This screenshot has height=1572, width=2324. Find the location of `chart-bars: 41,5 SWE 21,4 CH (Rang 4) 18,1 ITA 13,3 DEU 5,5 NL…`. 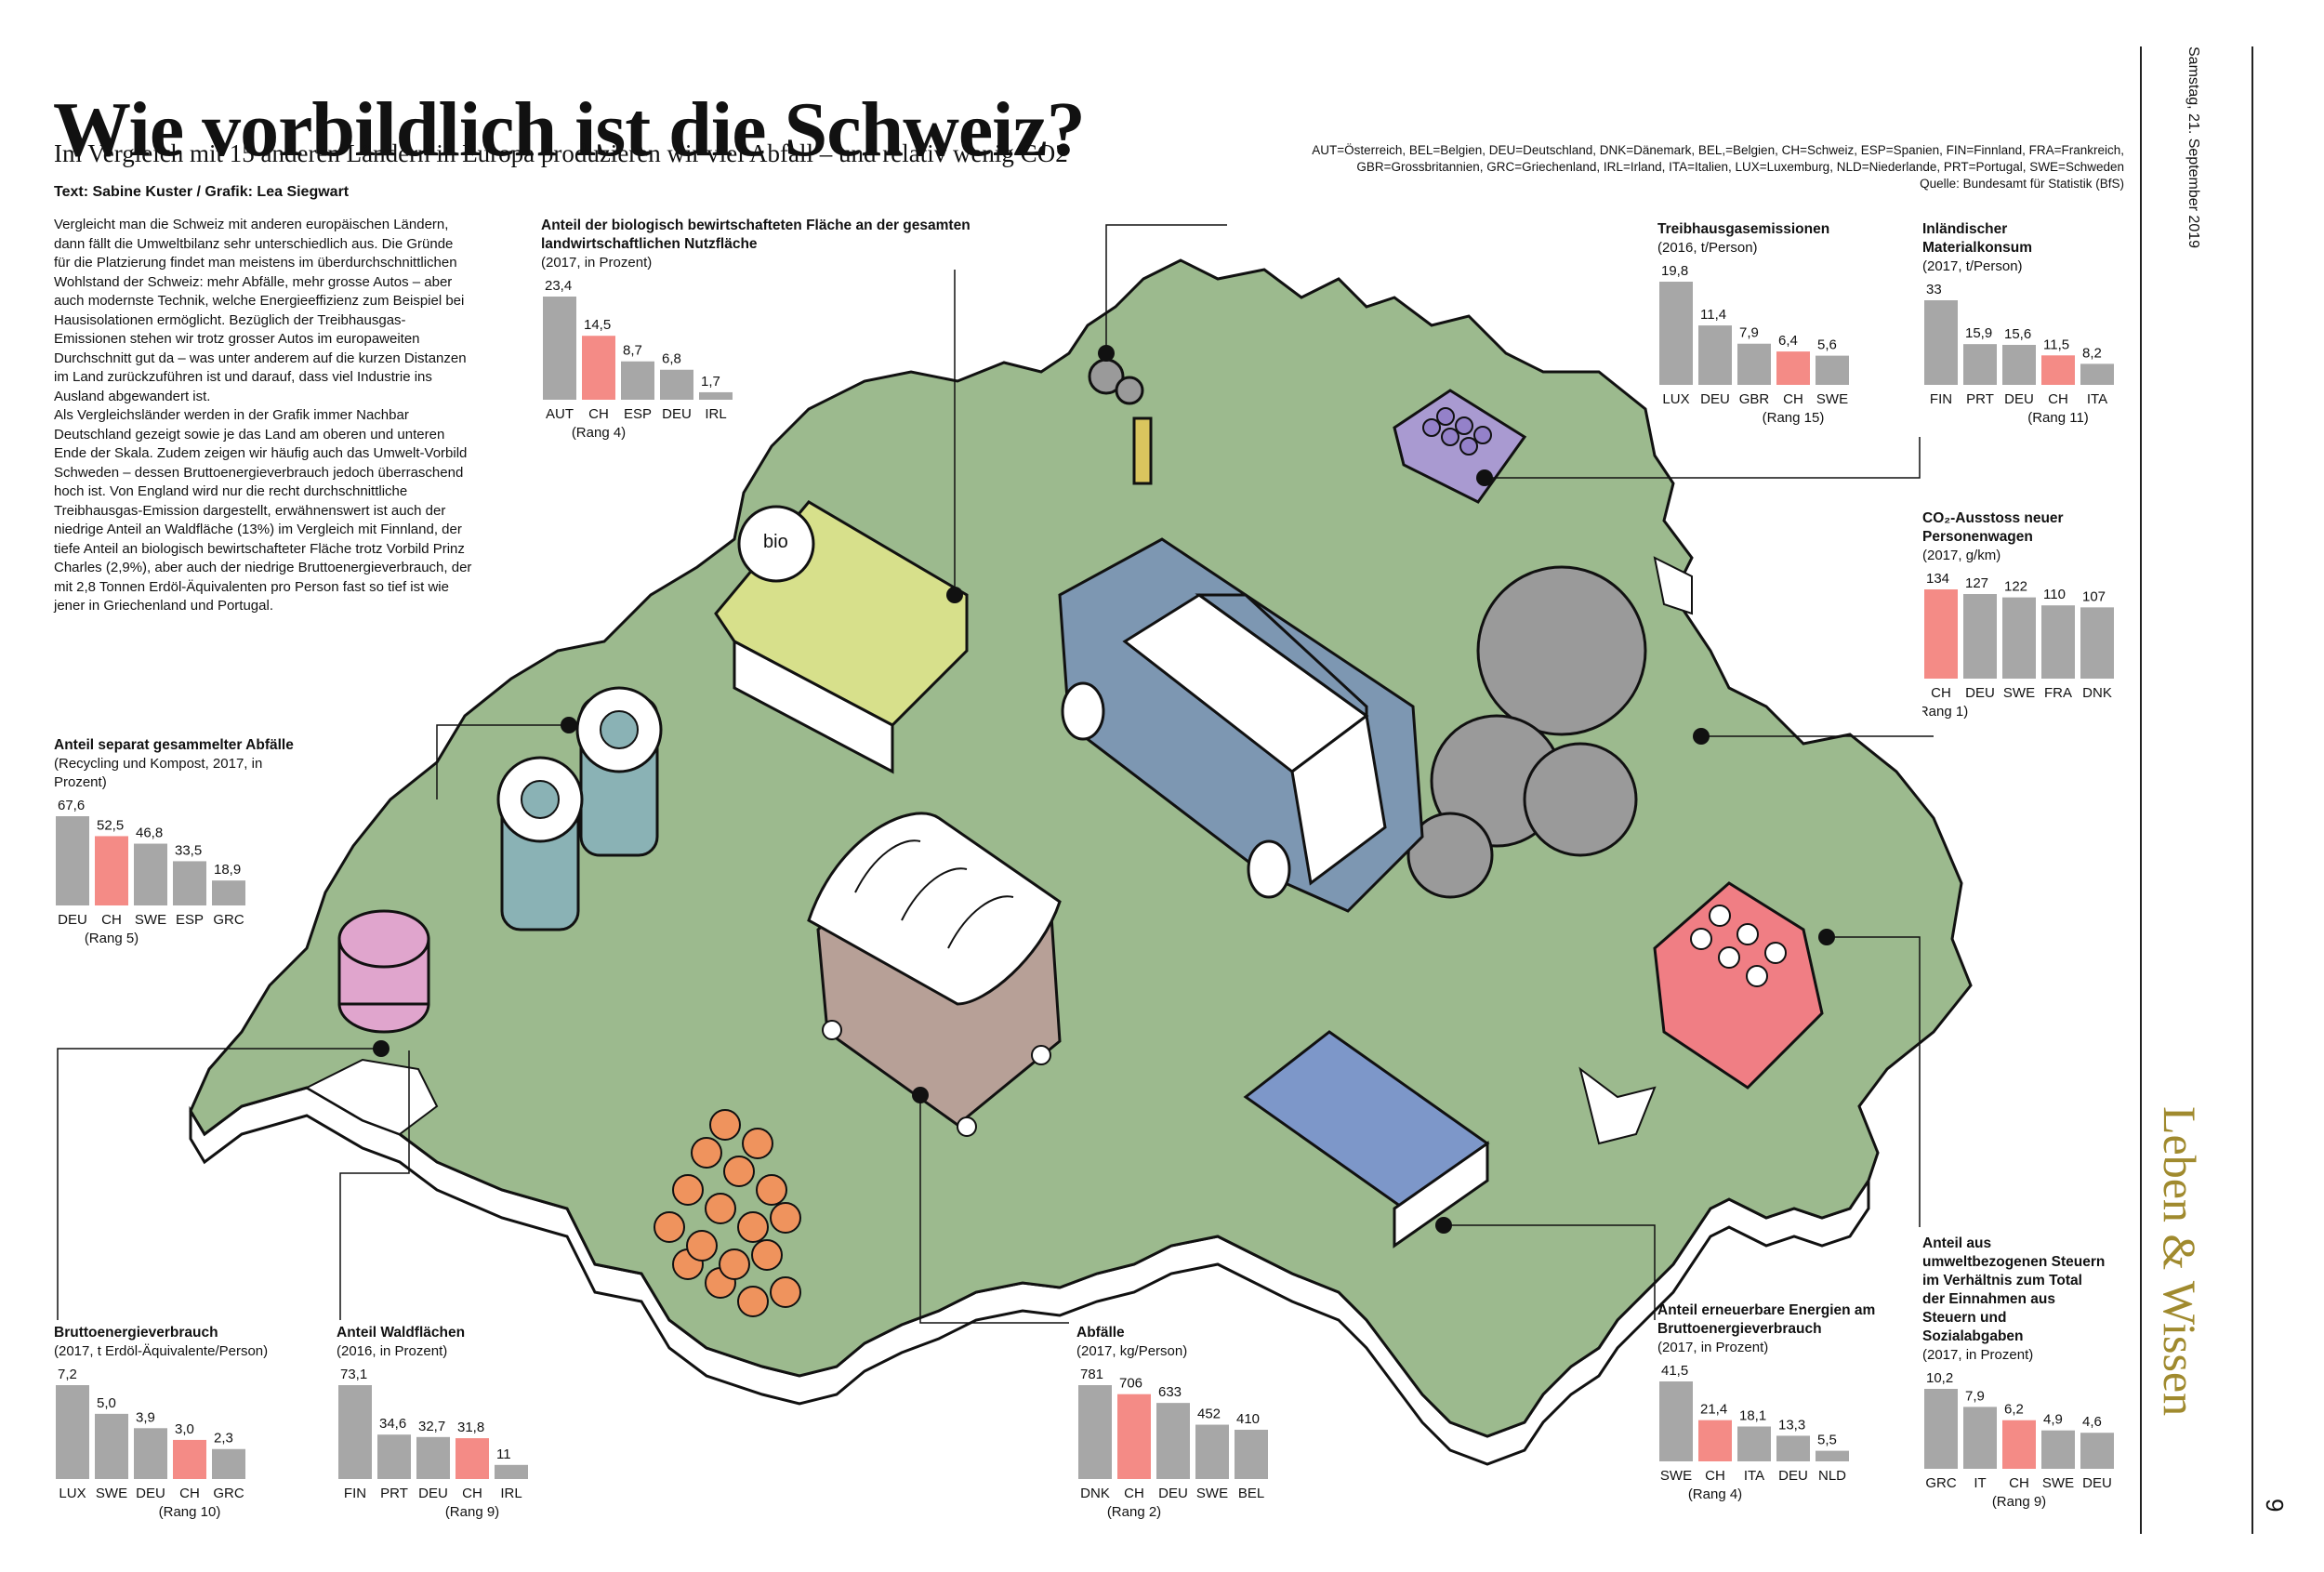

chart-bars: 41,5 SWE 21,4 CH (Rang 4) 18,1 ITA 13,3 DEU 5,5 NL… is located at coordinates (1754, 1432).